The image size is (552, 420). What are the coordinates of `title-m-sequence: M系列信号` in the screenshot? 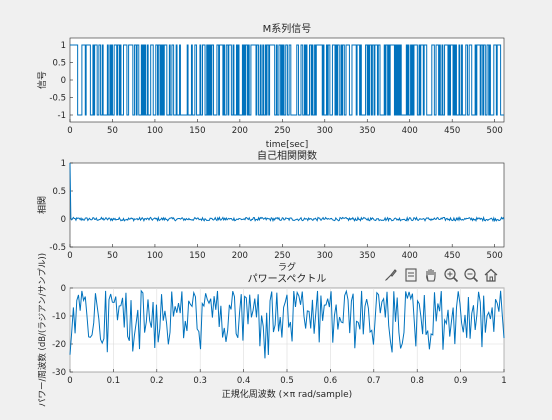 It's located at (287, 28).